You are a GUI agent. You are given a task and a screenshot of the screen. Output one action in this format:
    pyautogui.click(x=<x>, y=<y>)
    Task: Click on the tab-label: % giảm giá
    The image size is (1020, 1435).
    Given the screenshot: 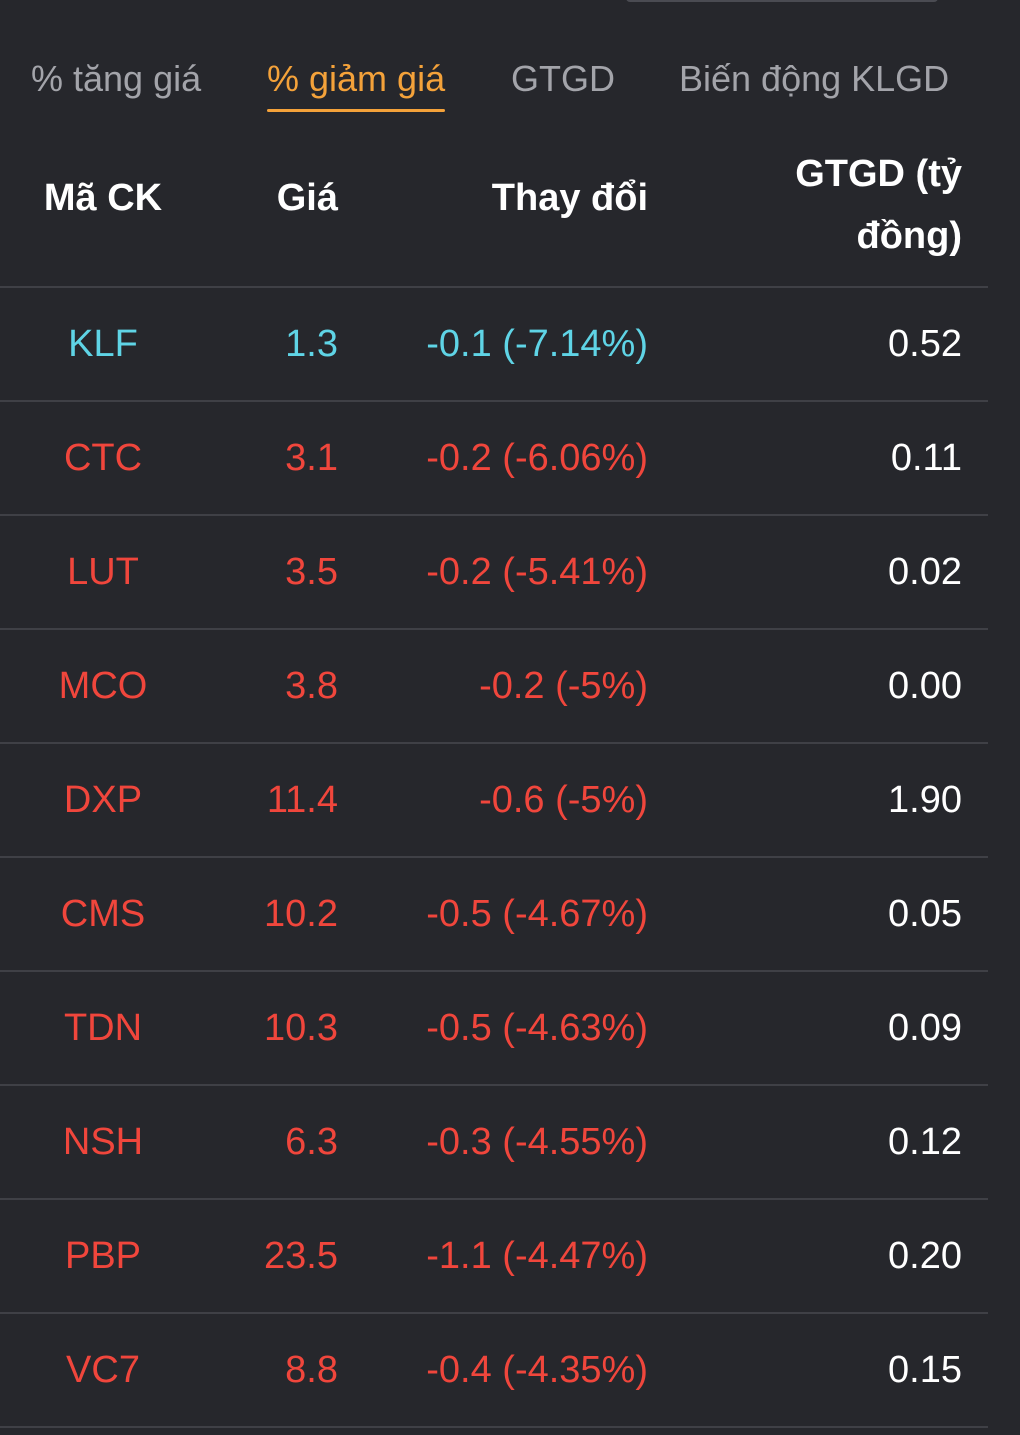 What is the action you would take?
    pyautogui.click(x=356, y=78)
    